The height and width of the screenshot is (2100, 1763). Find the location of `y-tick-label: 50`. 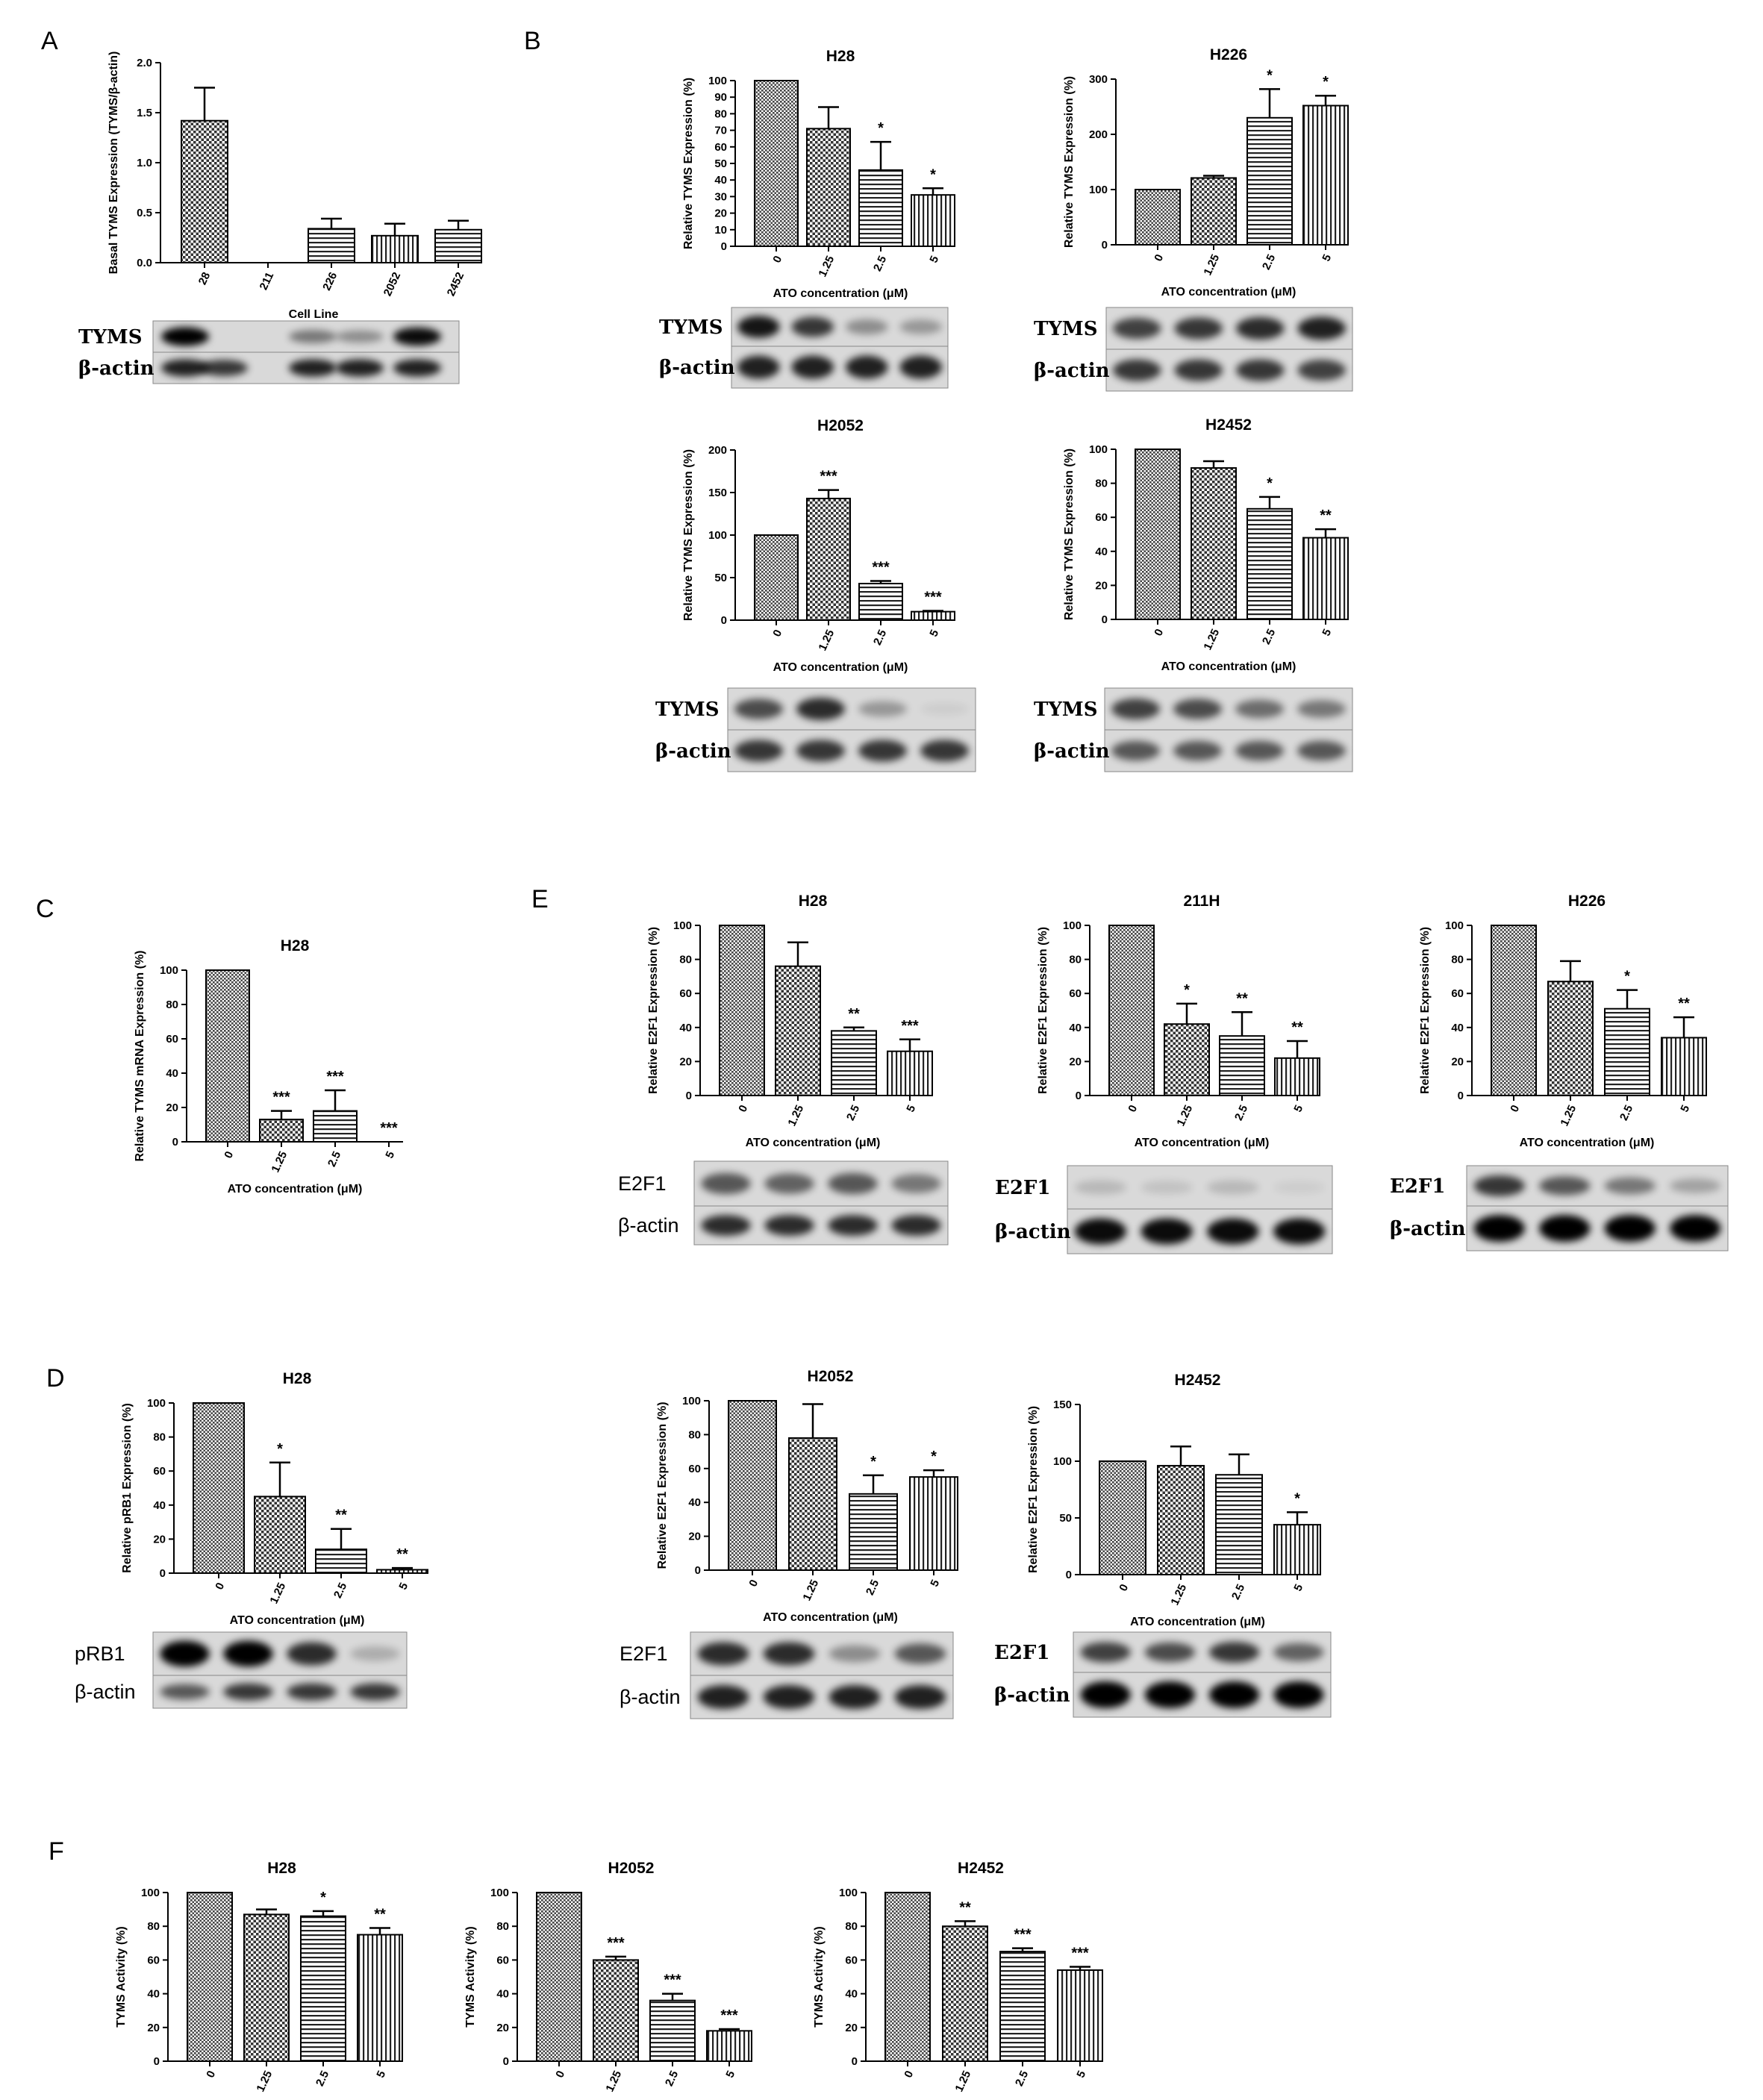

y-tick-label: 50 is located at coordinates (1065, 1519).